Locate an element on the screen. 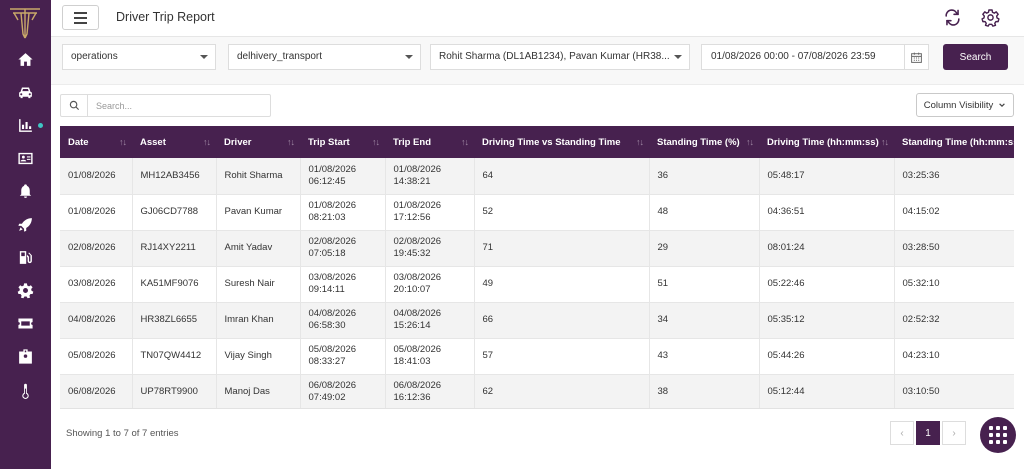  cell-driving-vs-standing: 71 is located at coordinates (562, 248).